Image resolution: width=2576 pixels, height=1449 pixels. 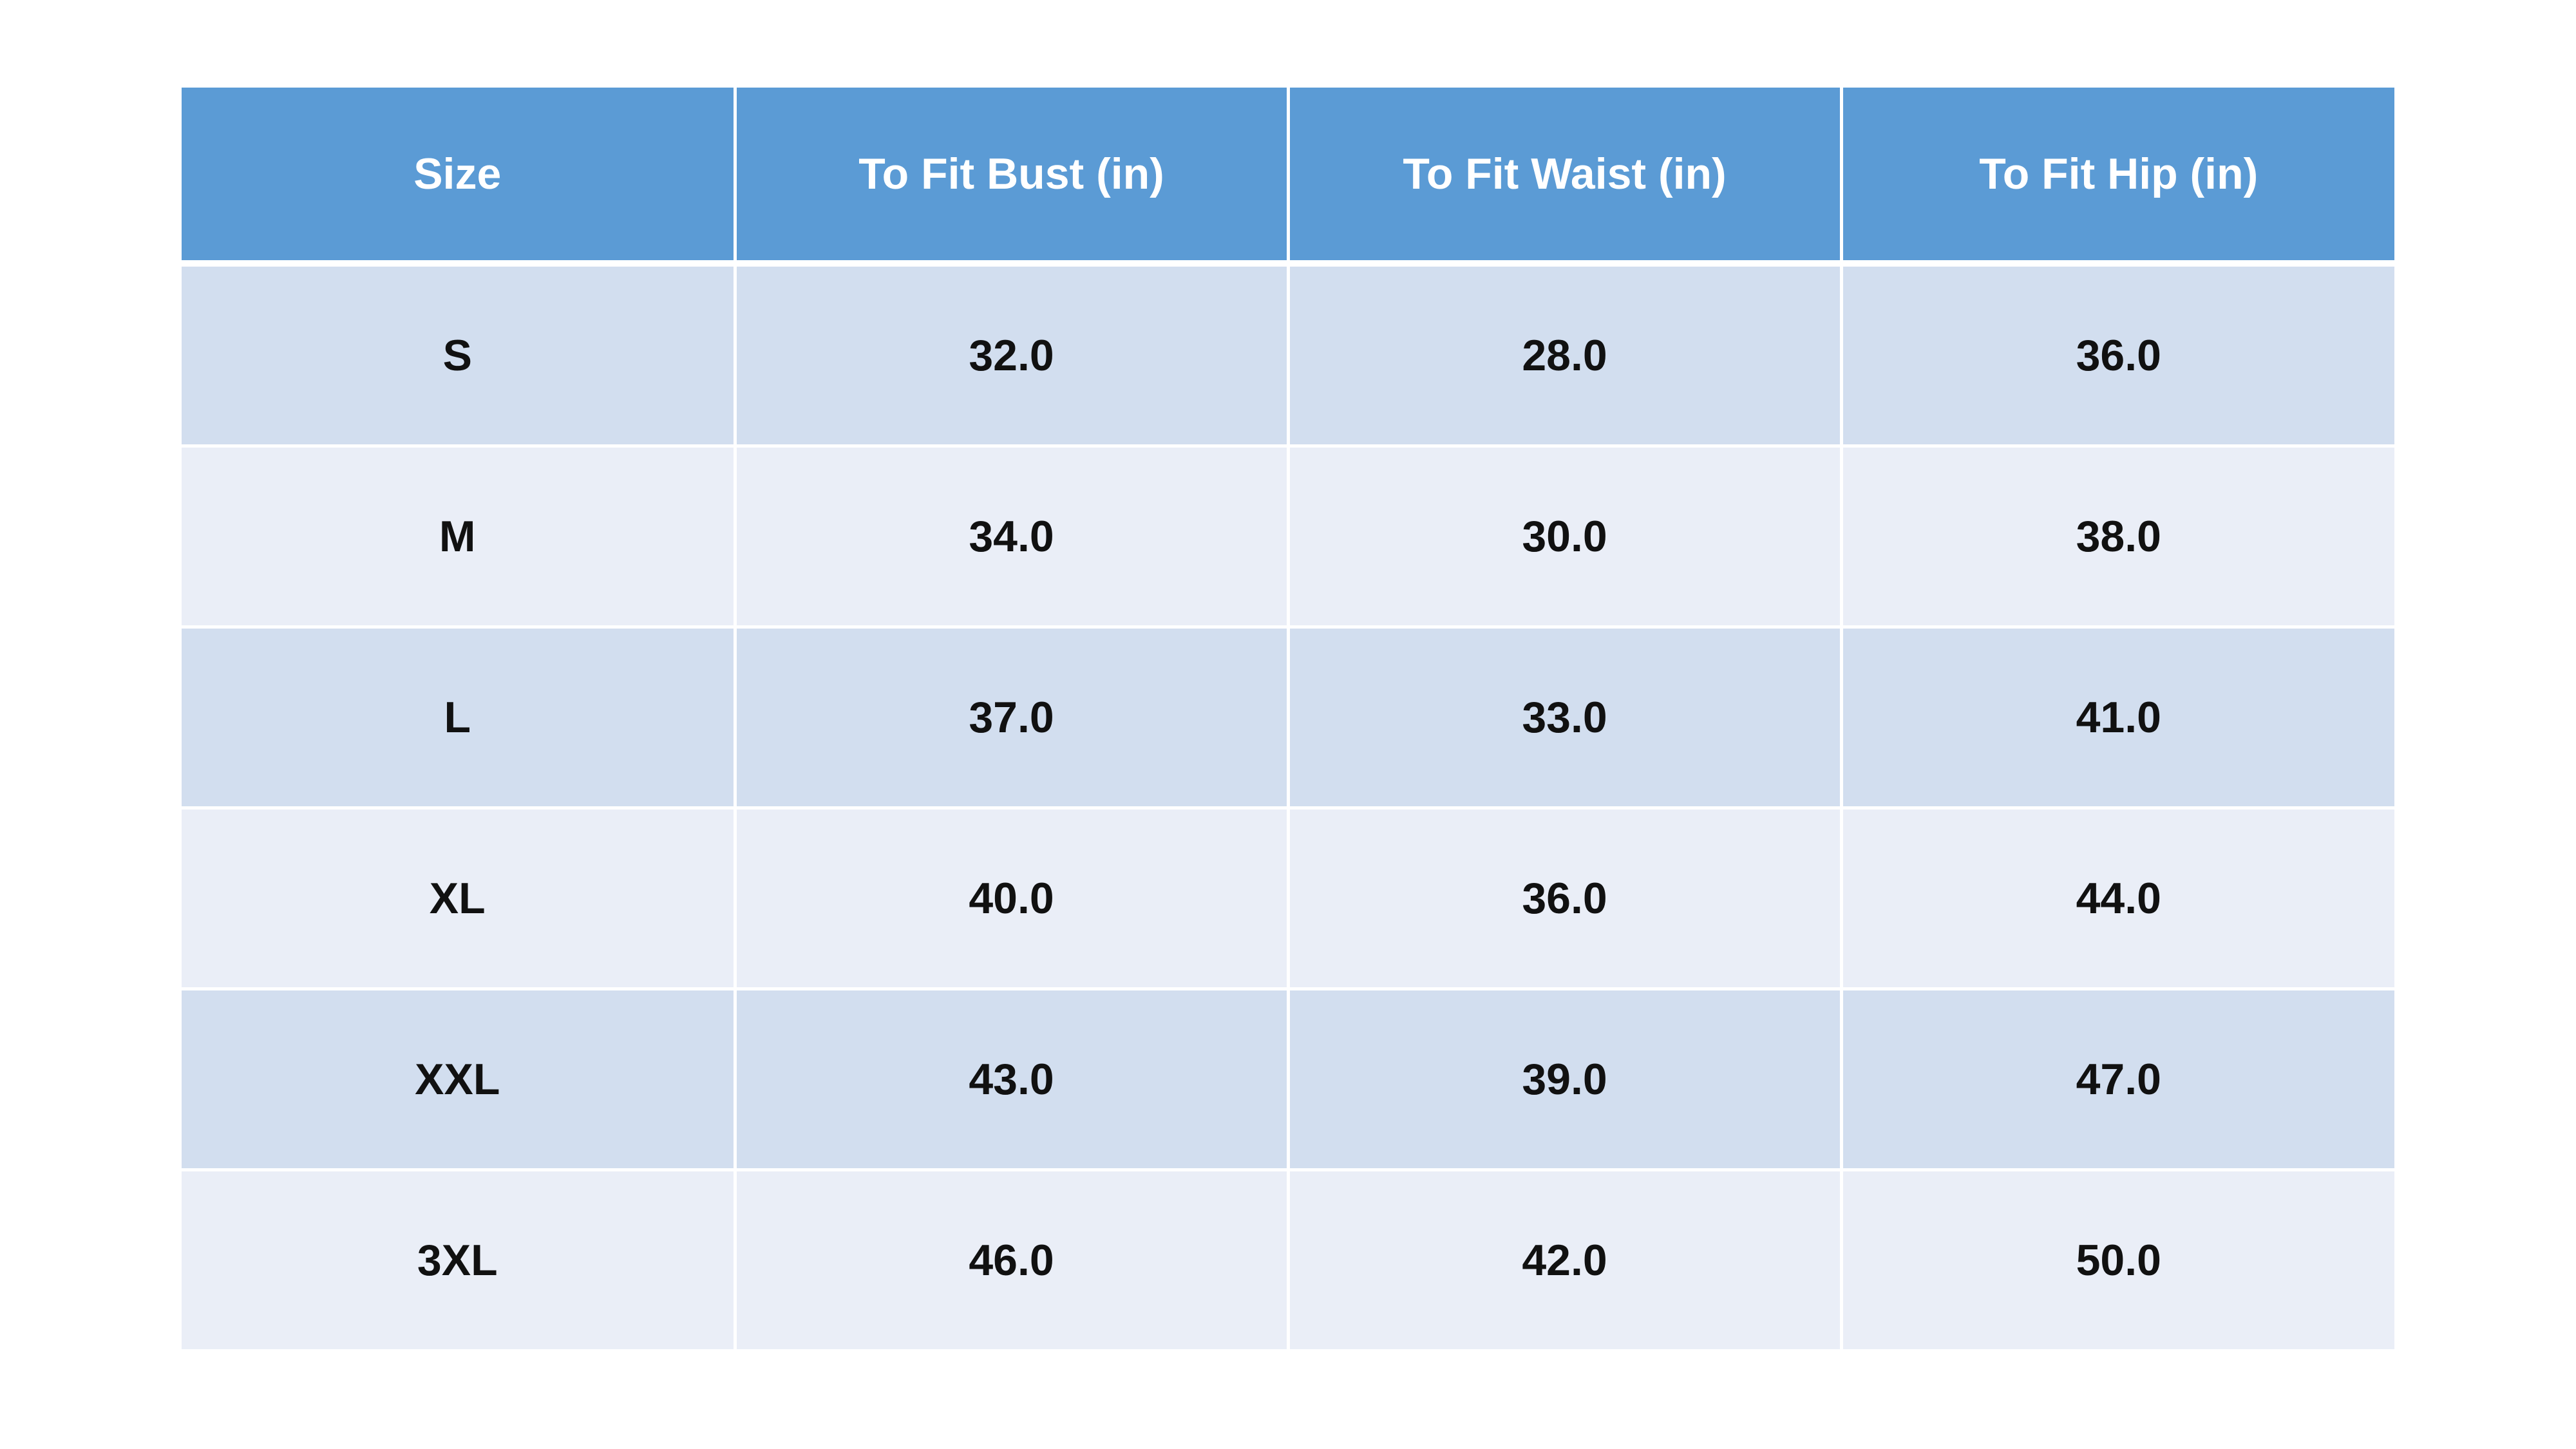 I want to click on cell-waist: 28.0, so click(x=1564, y=355).